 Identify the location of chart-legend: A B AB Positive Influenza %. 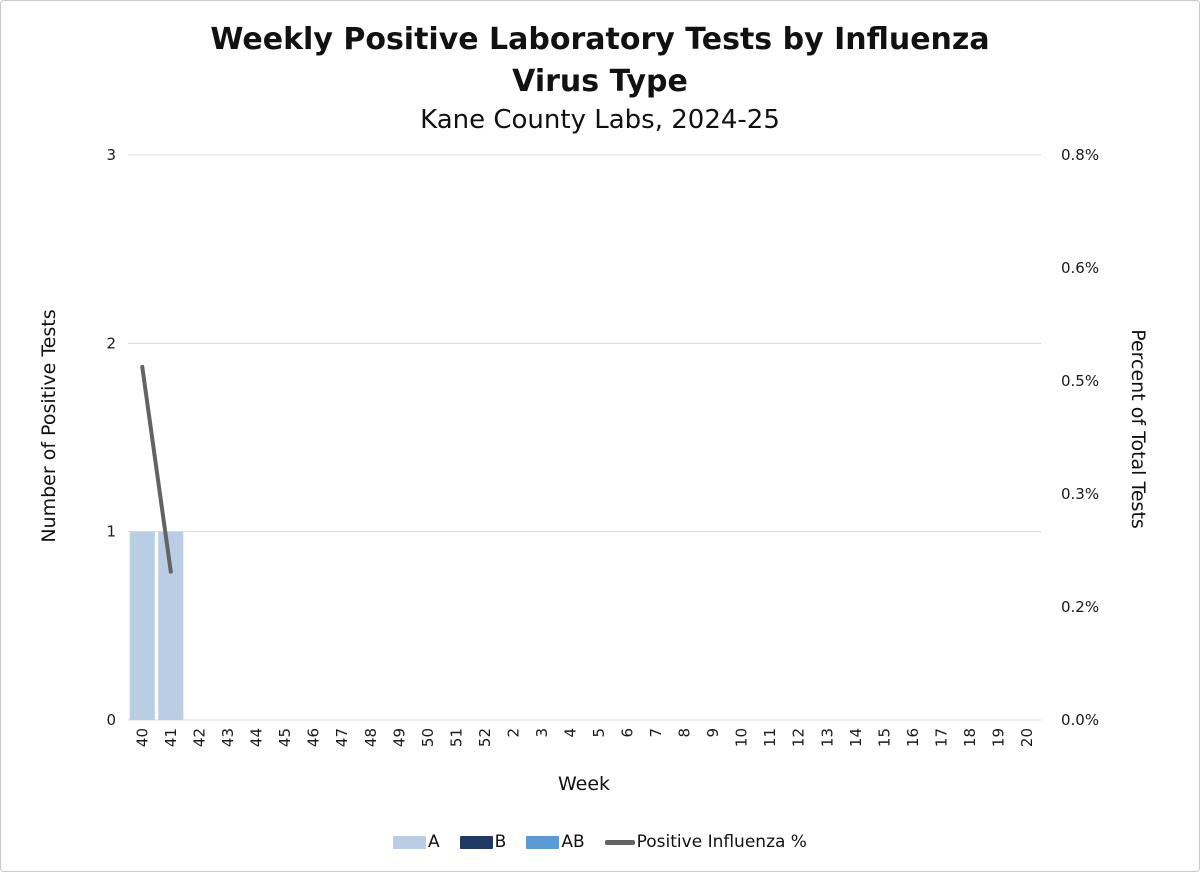
(600, 842).